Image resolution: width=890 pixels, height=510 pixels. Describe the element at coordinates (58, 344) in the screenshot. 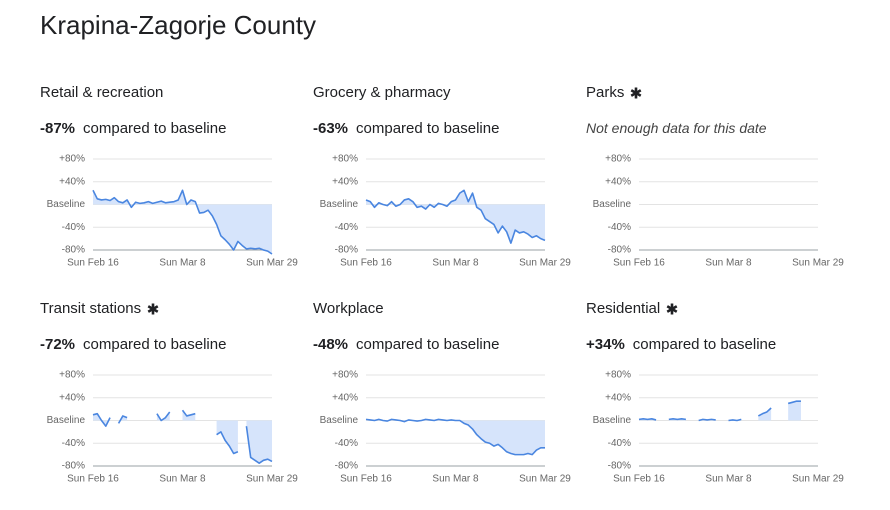

I see `headline-value: -72%` at that location.